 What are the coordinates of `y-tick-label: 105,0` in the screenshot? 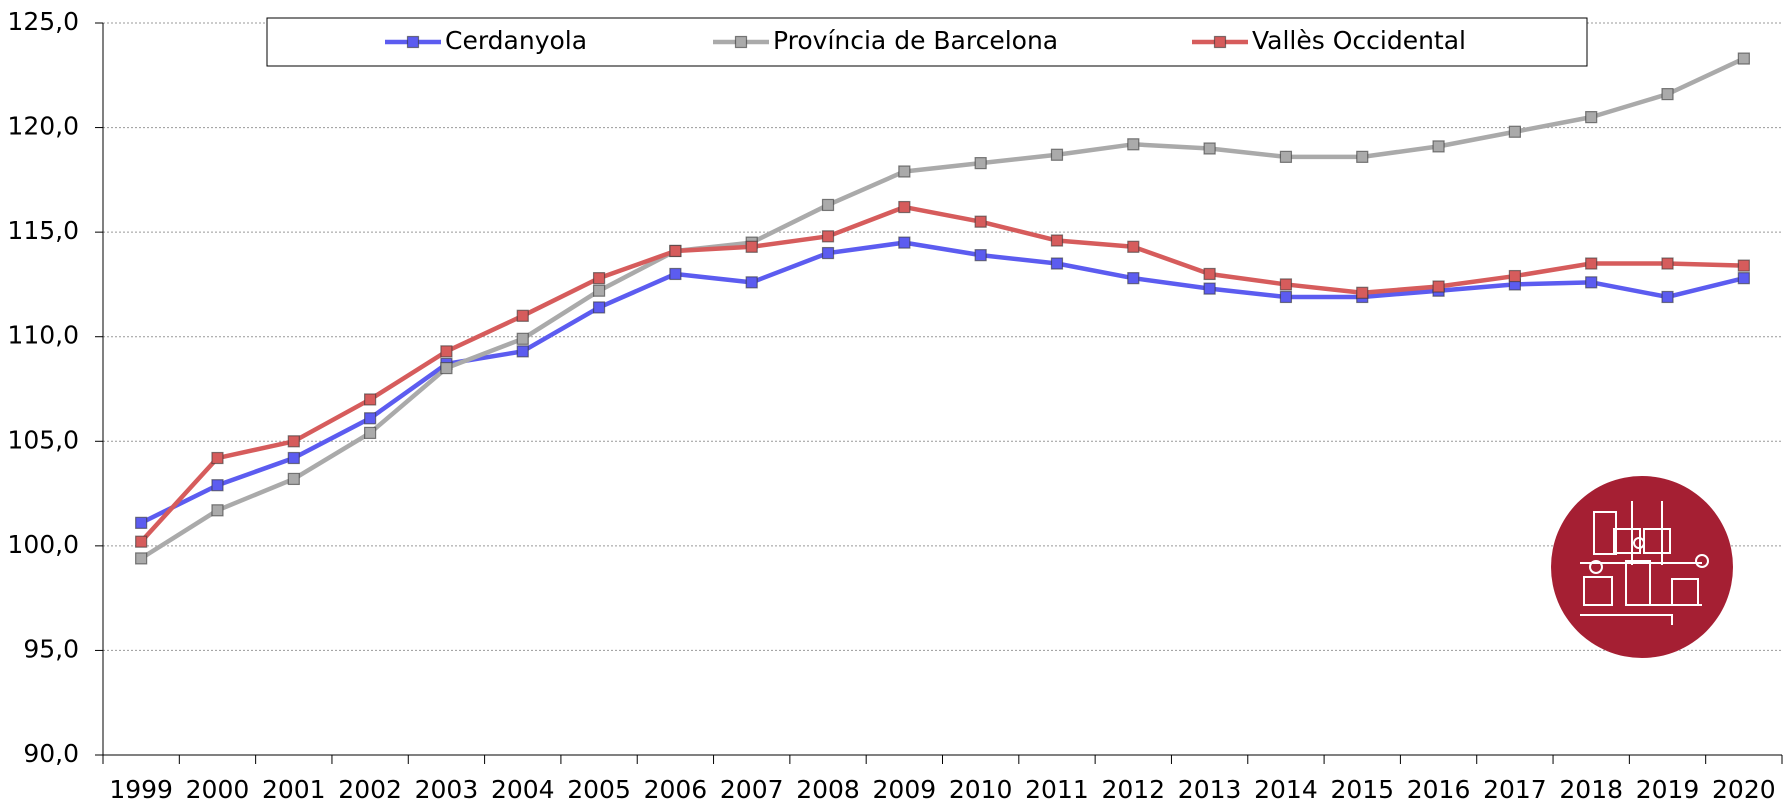 It's located at (43, 439).